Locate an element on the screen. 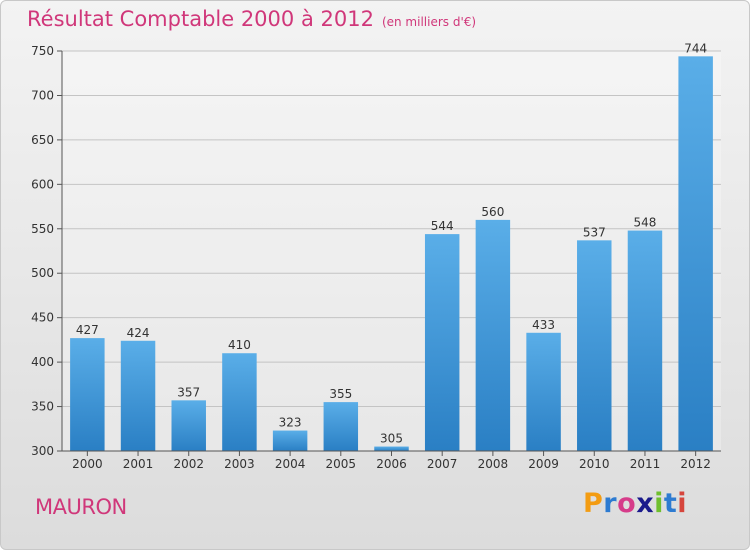 This screenshot has height=550, width=750. data-label: 537 is located at coordinates (594, 232).